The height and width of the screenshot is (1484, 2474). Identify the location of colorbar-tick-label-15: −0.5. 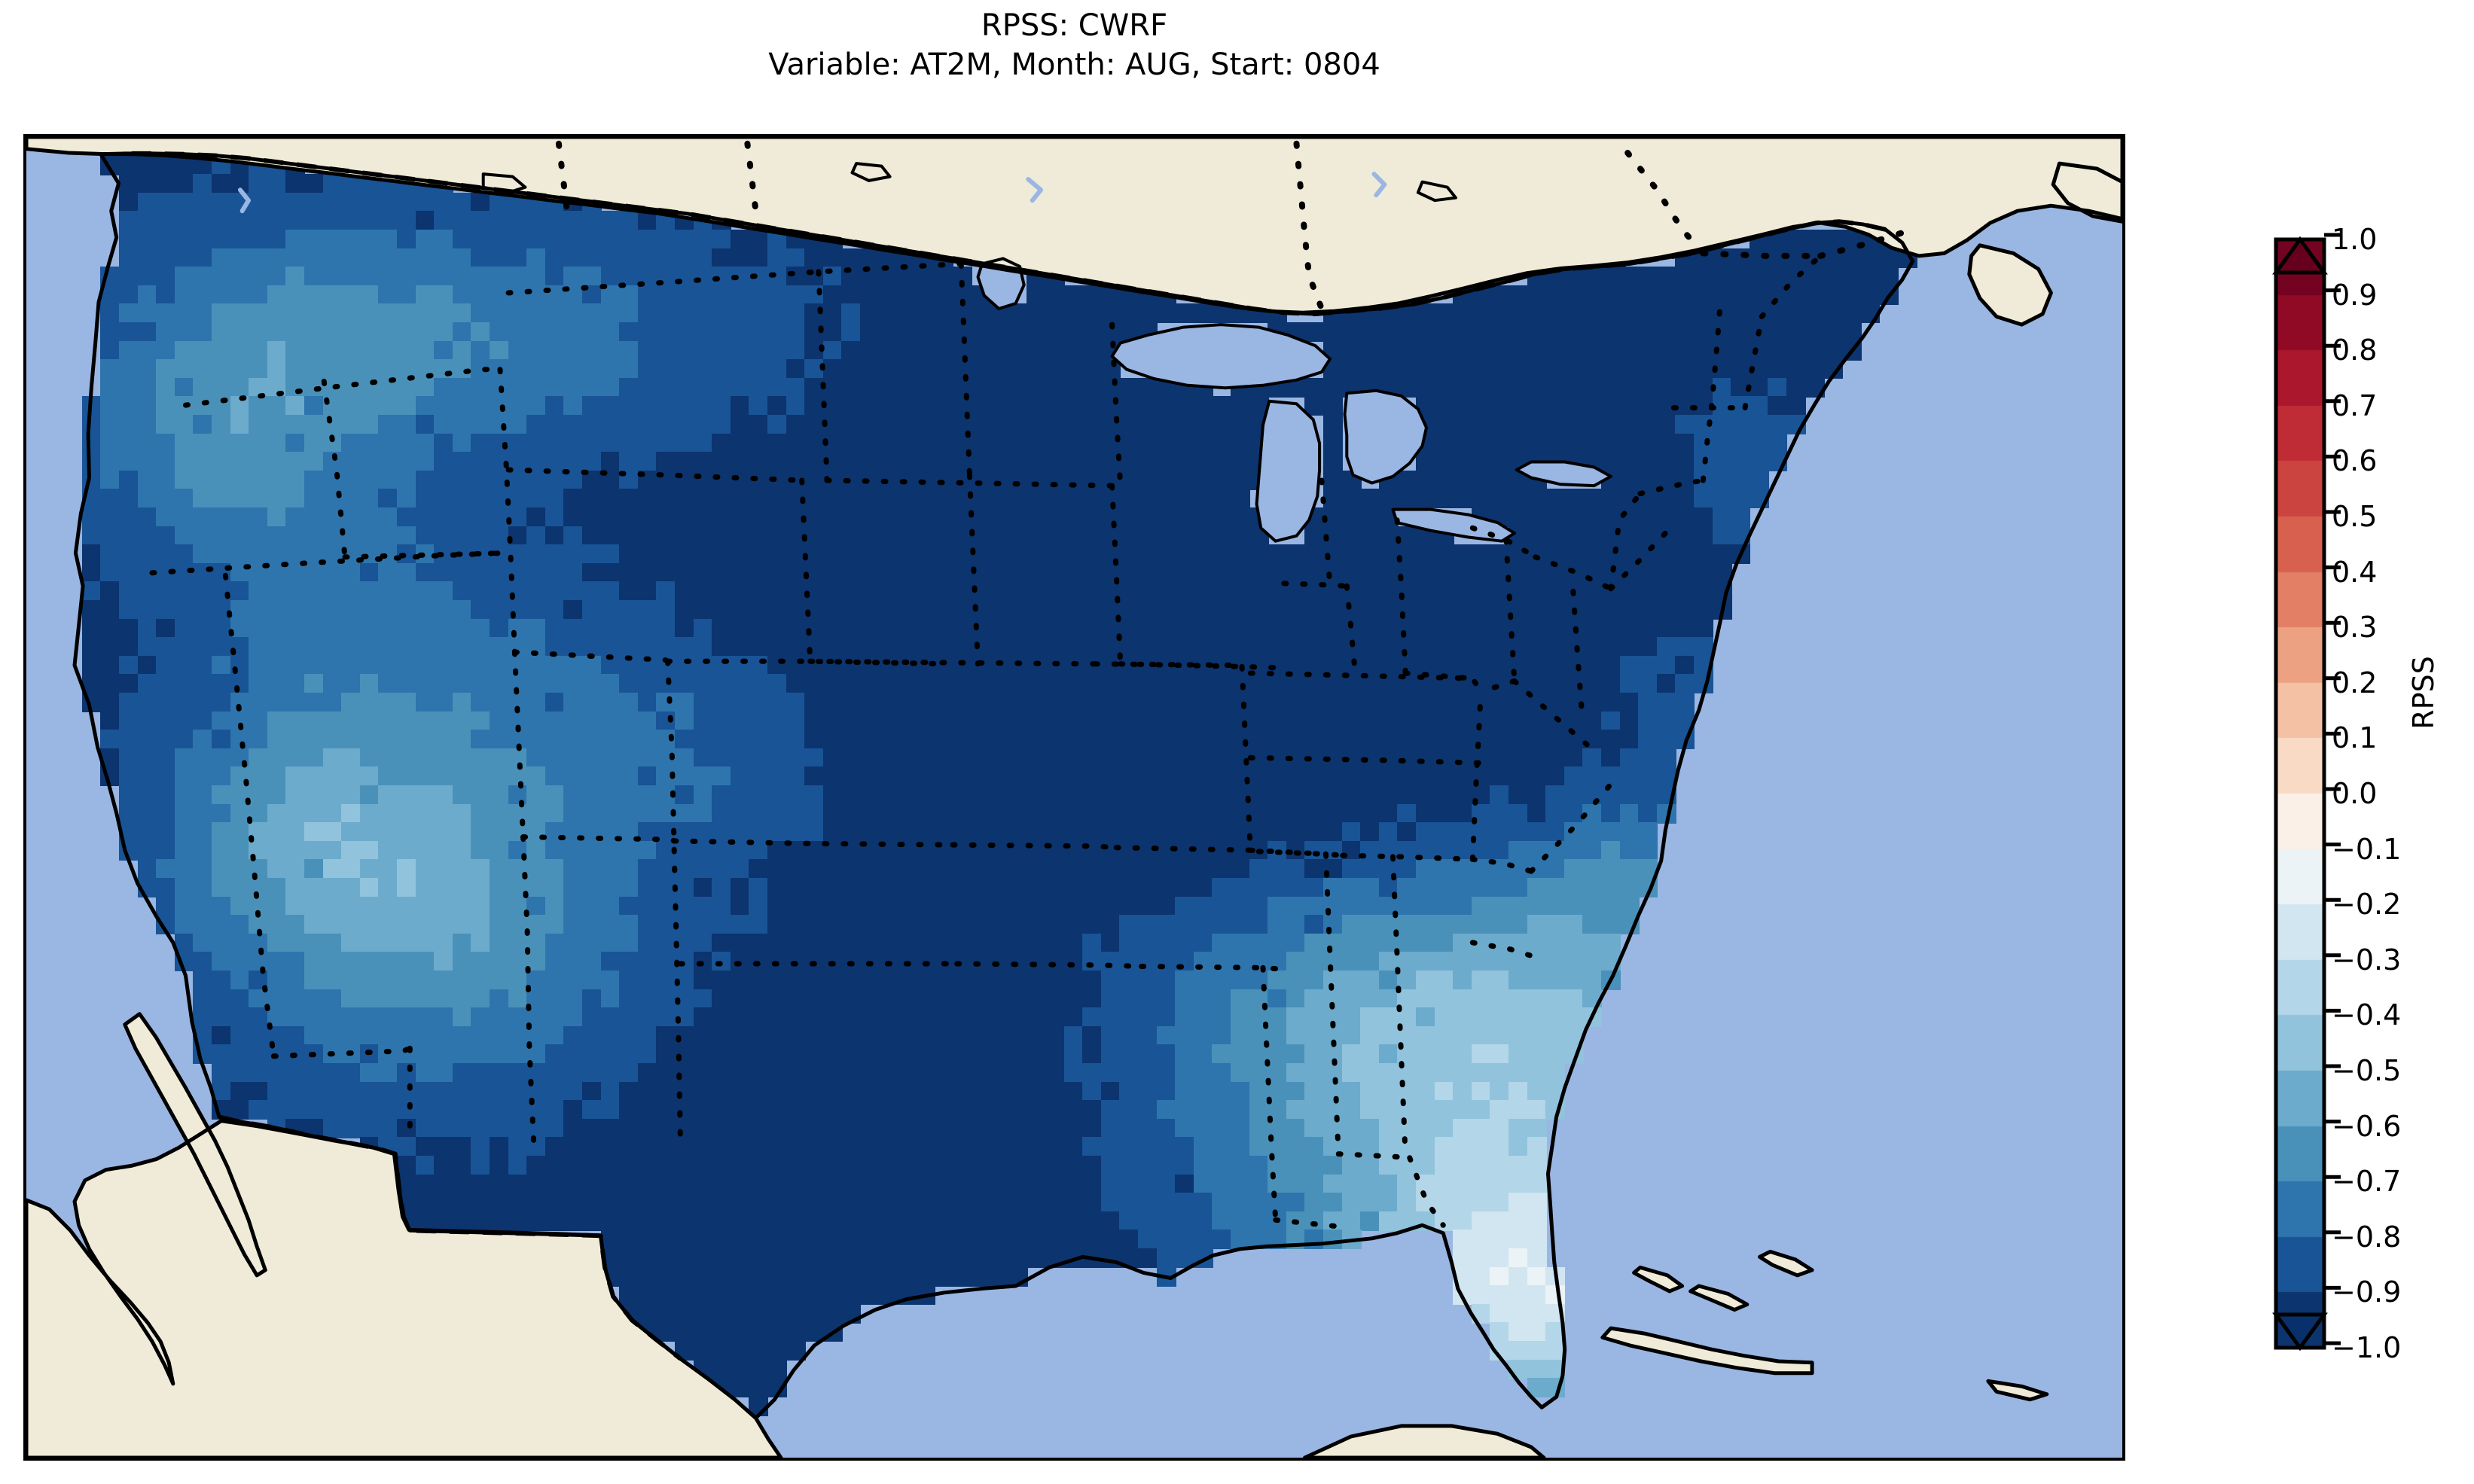
(2367, 1070).